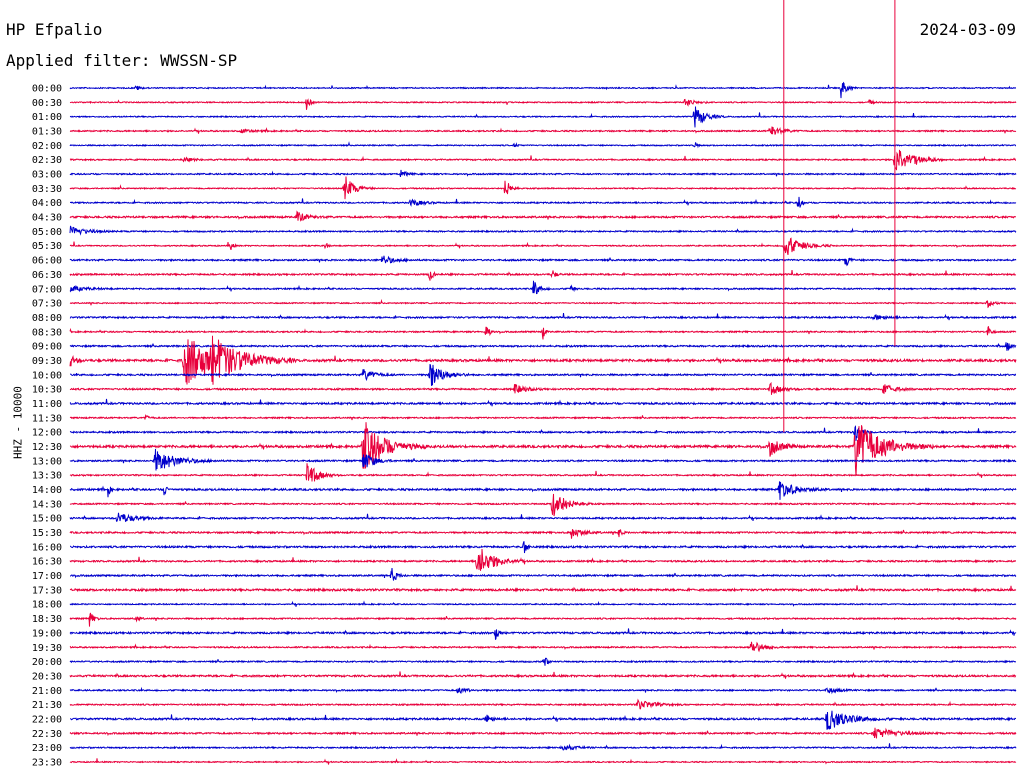  I want to click on time-tick-label: 05:00, so click(47, 232).